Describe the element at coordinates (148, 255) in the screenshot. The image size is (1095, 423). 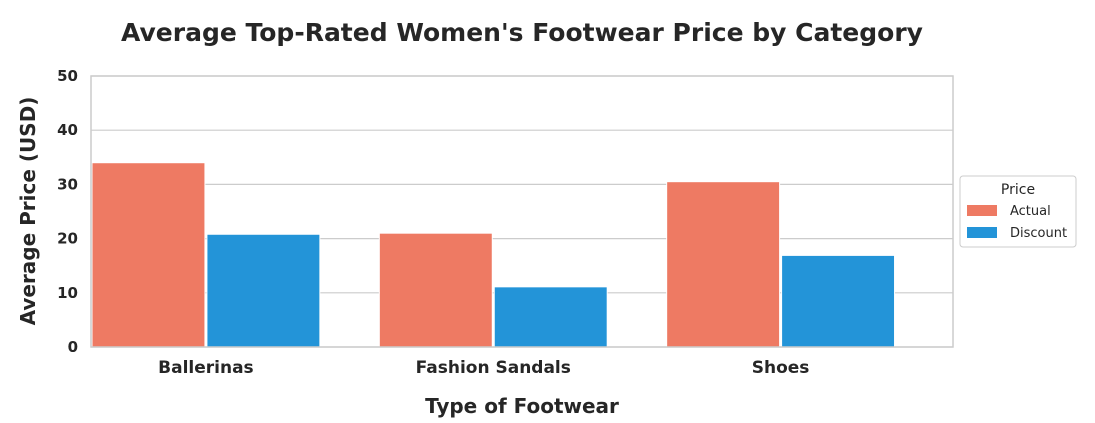
I see `bar-actual-ballerinas` at that location.